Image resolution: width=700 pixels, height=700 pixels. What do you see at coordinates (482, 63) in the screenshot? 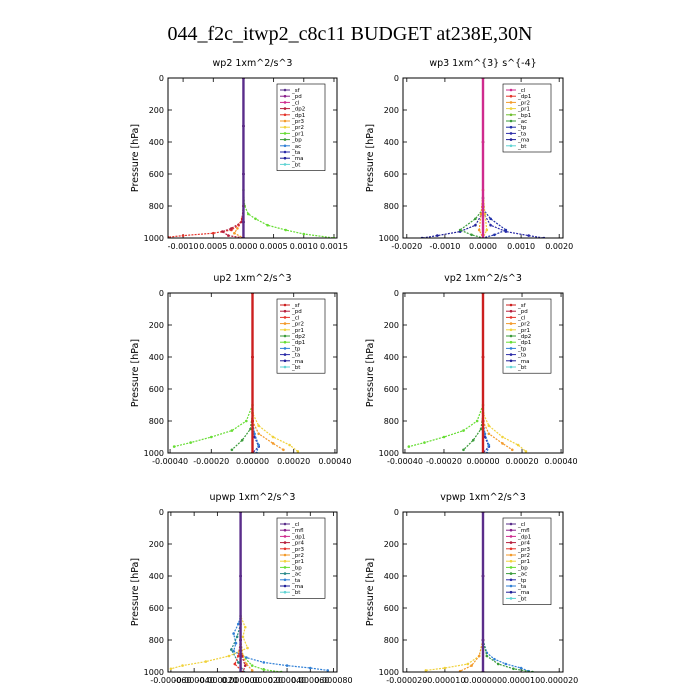
I see `chart2-title: wp3 1xm^{3} s^{-4}` at bounding box center [482, 63].